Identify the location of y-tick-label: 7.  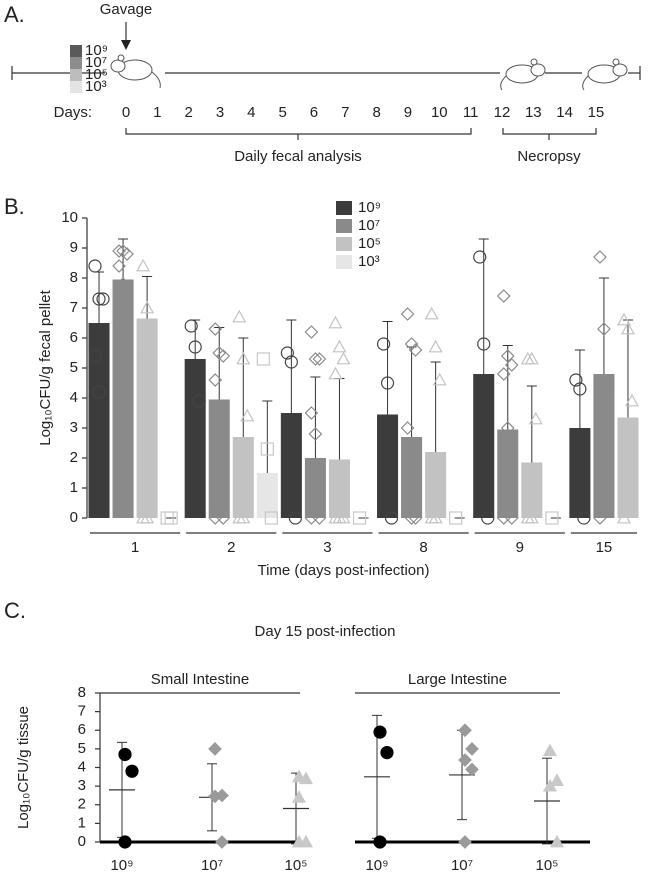
(74, 307).